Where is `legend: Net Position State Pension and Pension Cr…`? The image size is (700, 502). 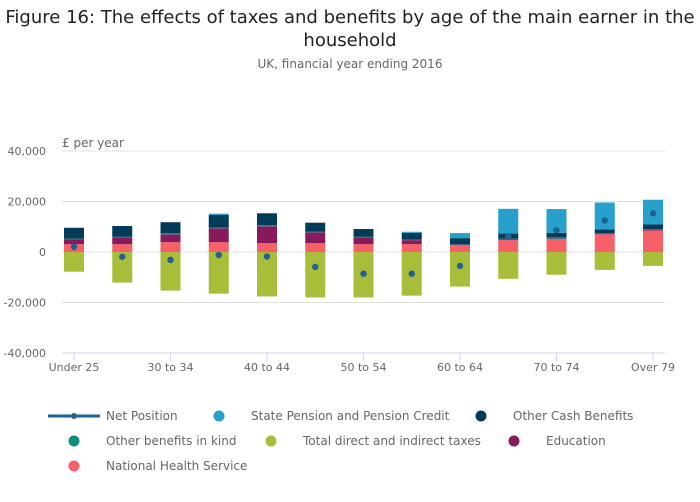
legend: Net Position State Pension and Pension Cr… is located at coordinates (340, 441).